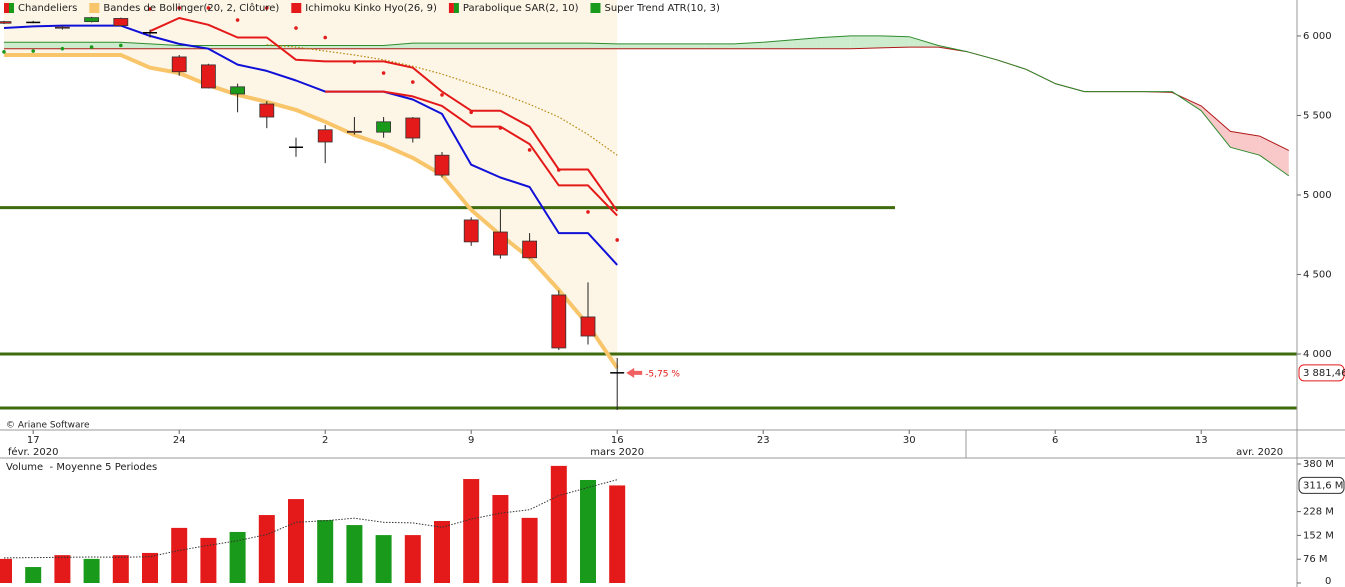  I want to click on x-tick-label: 24, so click(179, 440).